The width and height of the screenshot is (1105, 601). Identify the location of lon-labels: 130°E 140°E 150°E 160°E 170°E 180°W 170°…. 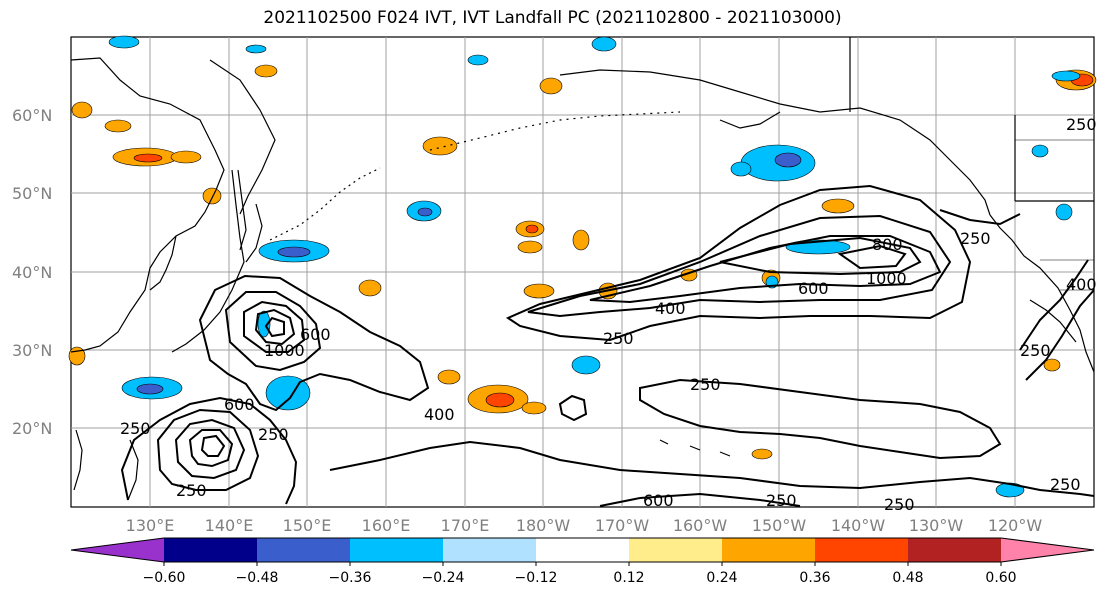
(584, 525).